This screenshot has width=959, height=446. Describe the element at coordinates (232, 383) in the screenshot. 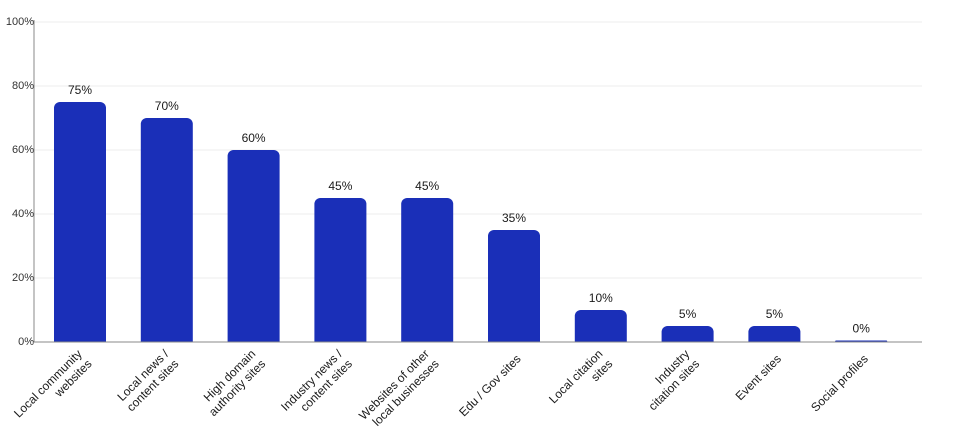

I see `x-tick-label: High domainauthority sites` at that location.